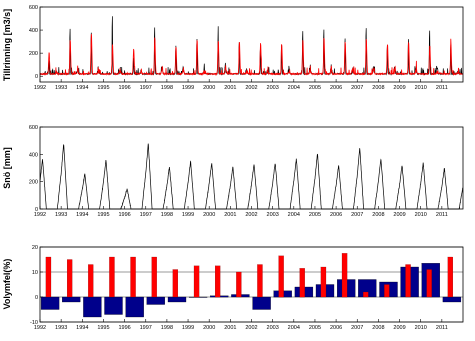 The image size is (475, 341). What do you see at coordinates (251, 55) in the screenshot?
I see `series-line-simulated` at bounding box center [251, 55].